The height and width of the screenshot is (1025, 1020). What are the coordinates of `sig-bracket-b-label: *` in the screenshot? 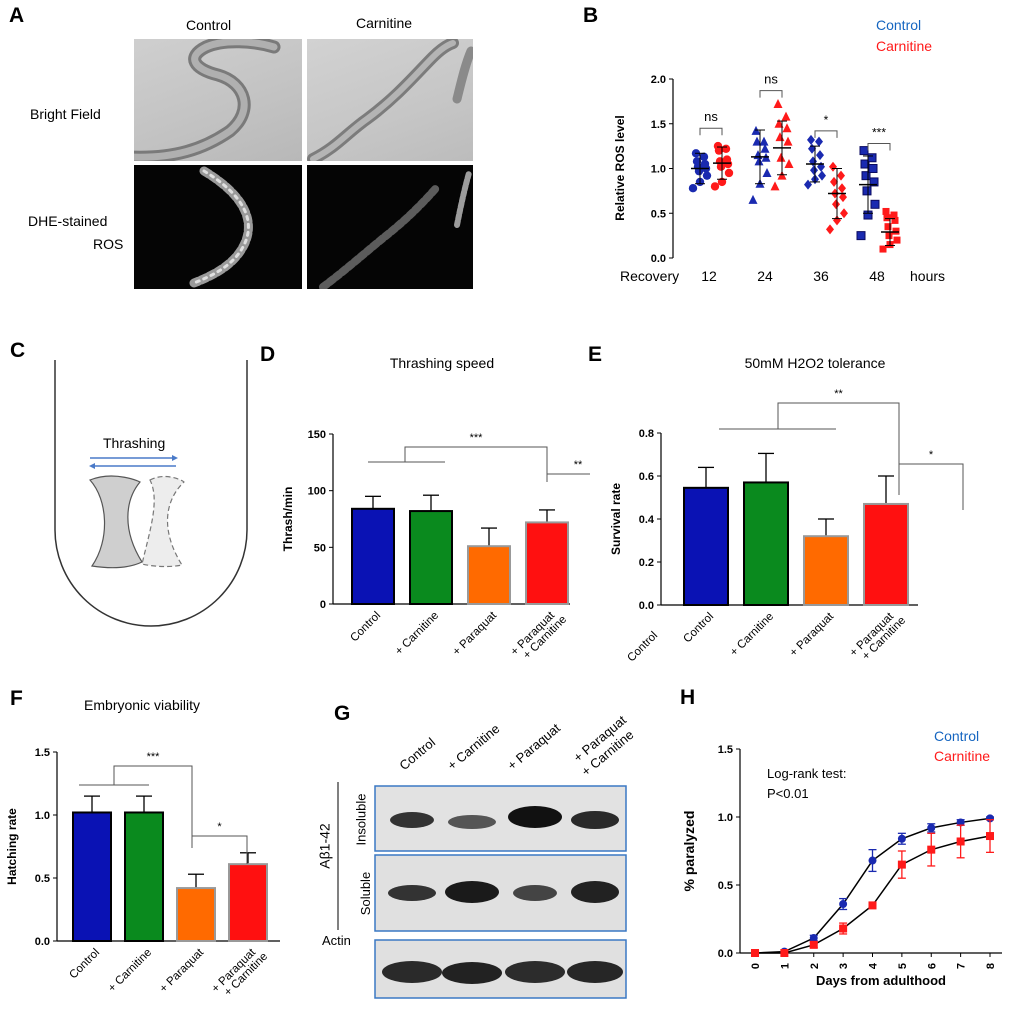 It's located at (826, 120).